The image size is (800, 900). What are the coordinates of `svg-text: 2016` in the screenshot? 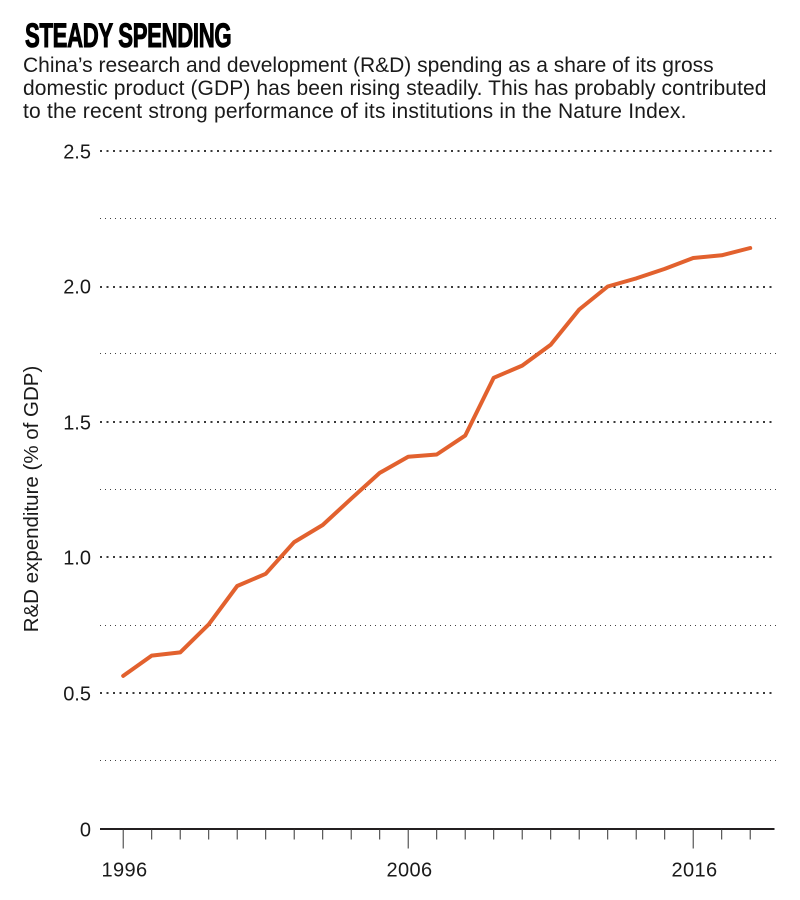 It's located at (694, 871).